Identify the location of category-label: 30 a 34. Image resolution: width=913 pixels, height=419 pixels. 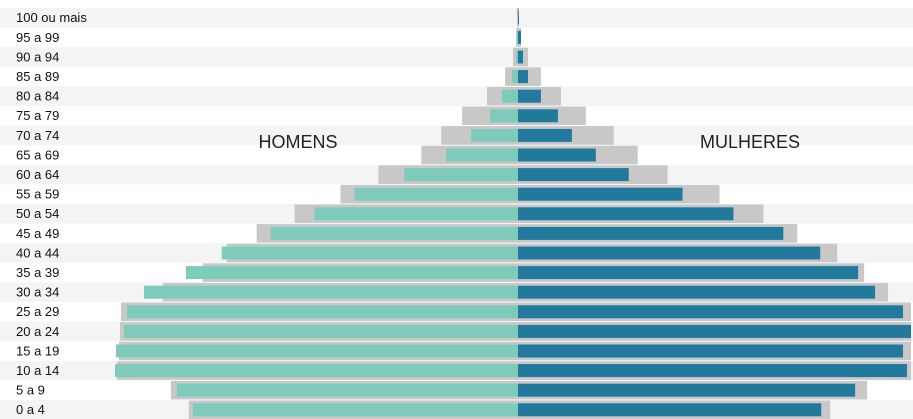
(37, 292).